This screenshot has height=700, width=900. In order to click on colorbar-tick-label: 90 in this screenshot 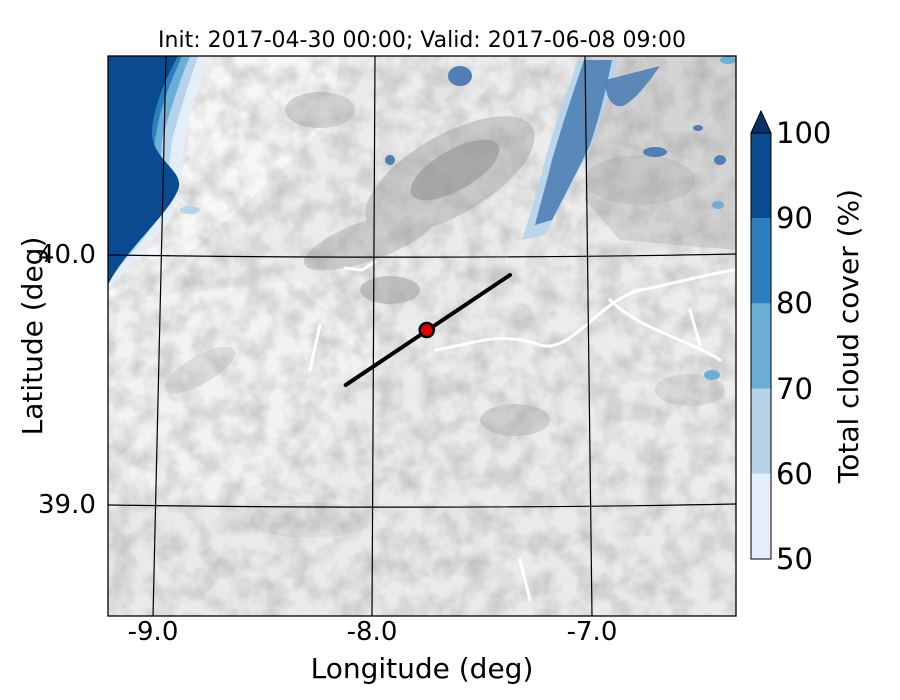, I will do `click(794, 218)`.